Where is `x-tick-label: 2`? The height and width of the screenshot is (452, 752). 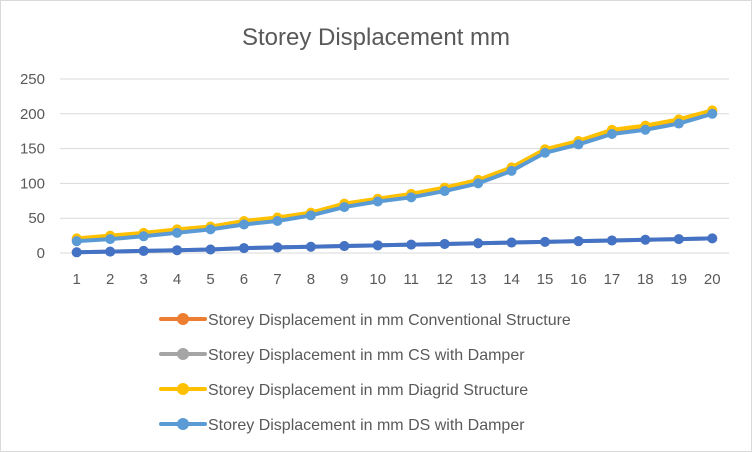
x-tick-label: 2 is located at coordinates (110, 279).